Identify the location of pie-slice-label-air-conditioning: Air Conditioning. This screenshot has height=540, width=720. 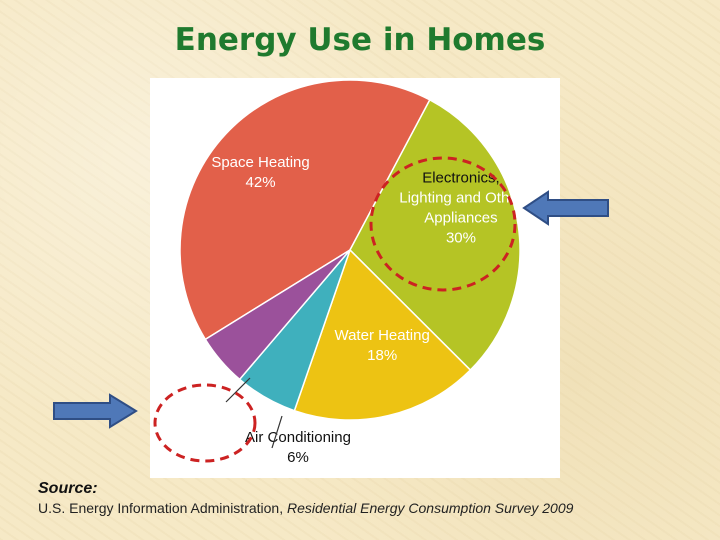
(298, 437).